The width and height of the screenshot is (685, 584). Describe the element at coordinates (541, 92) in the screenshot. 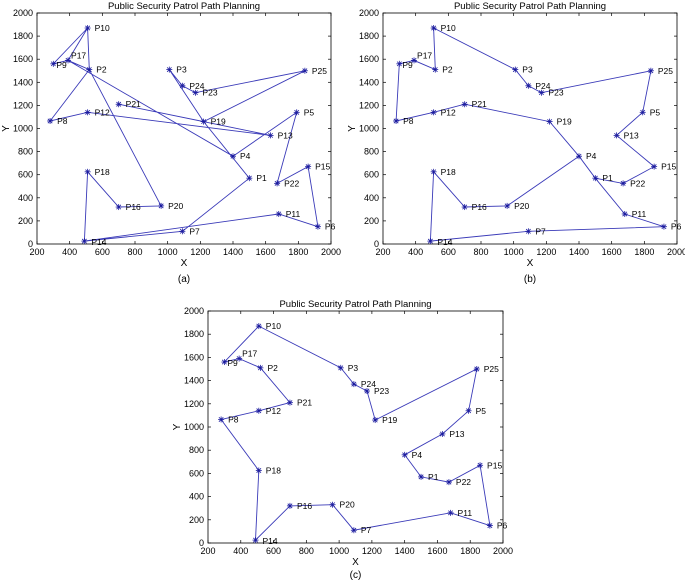

I see `point-marker-p23` at that location.